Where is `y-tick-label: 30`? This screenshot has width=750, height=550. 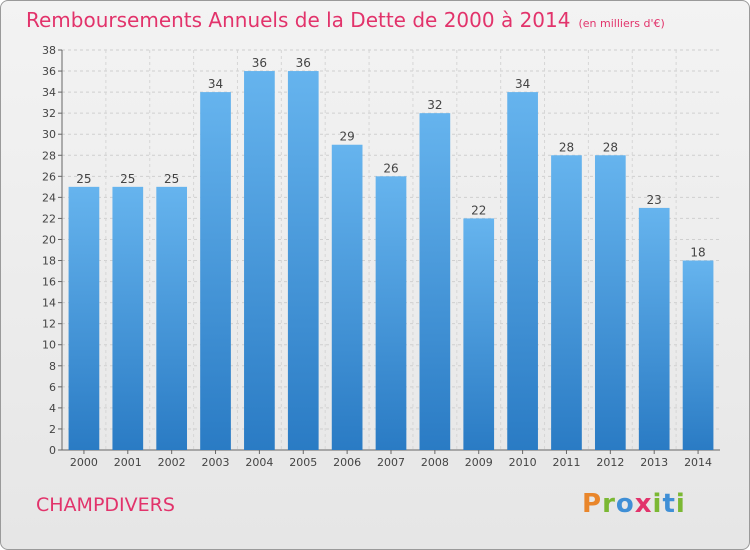
y-tick-label: 30 is located at coordinates (49, 134).